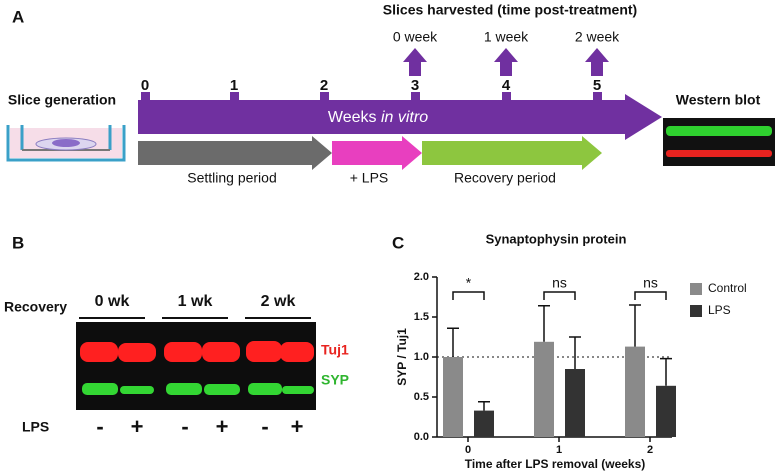  I want to click on tuj1-bands, so click(197, 351).